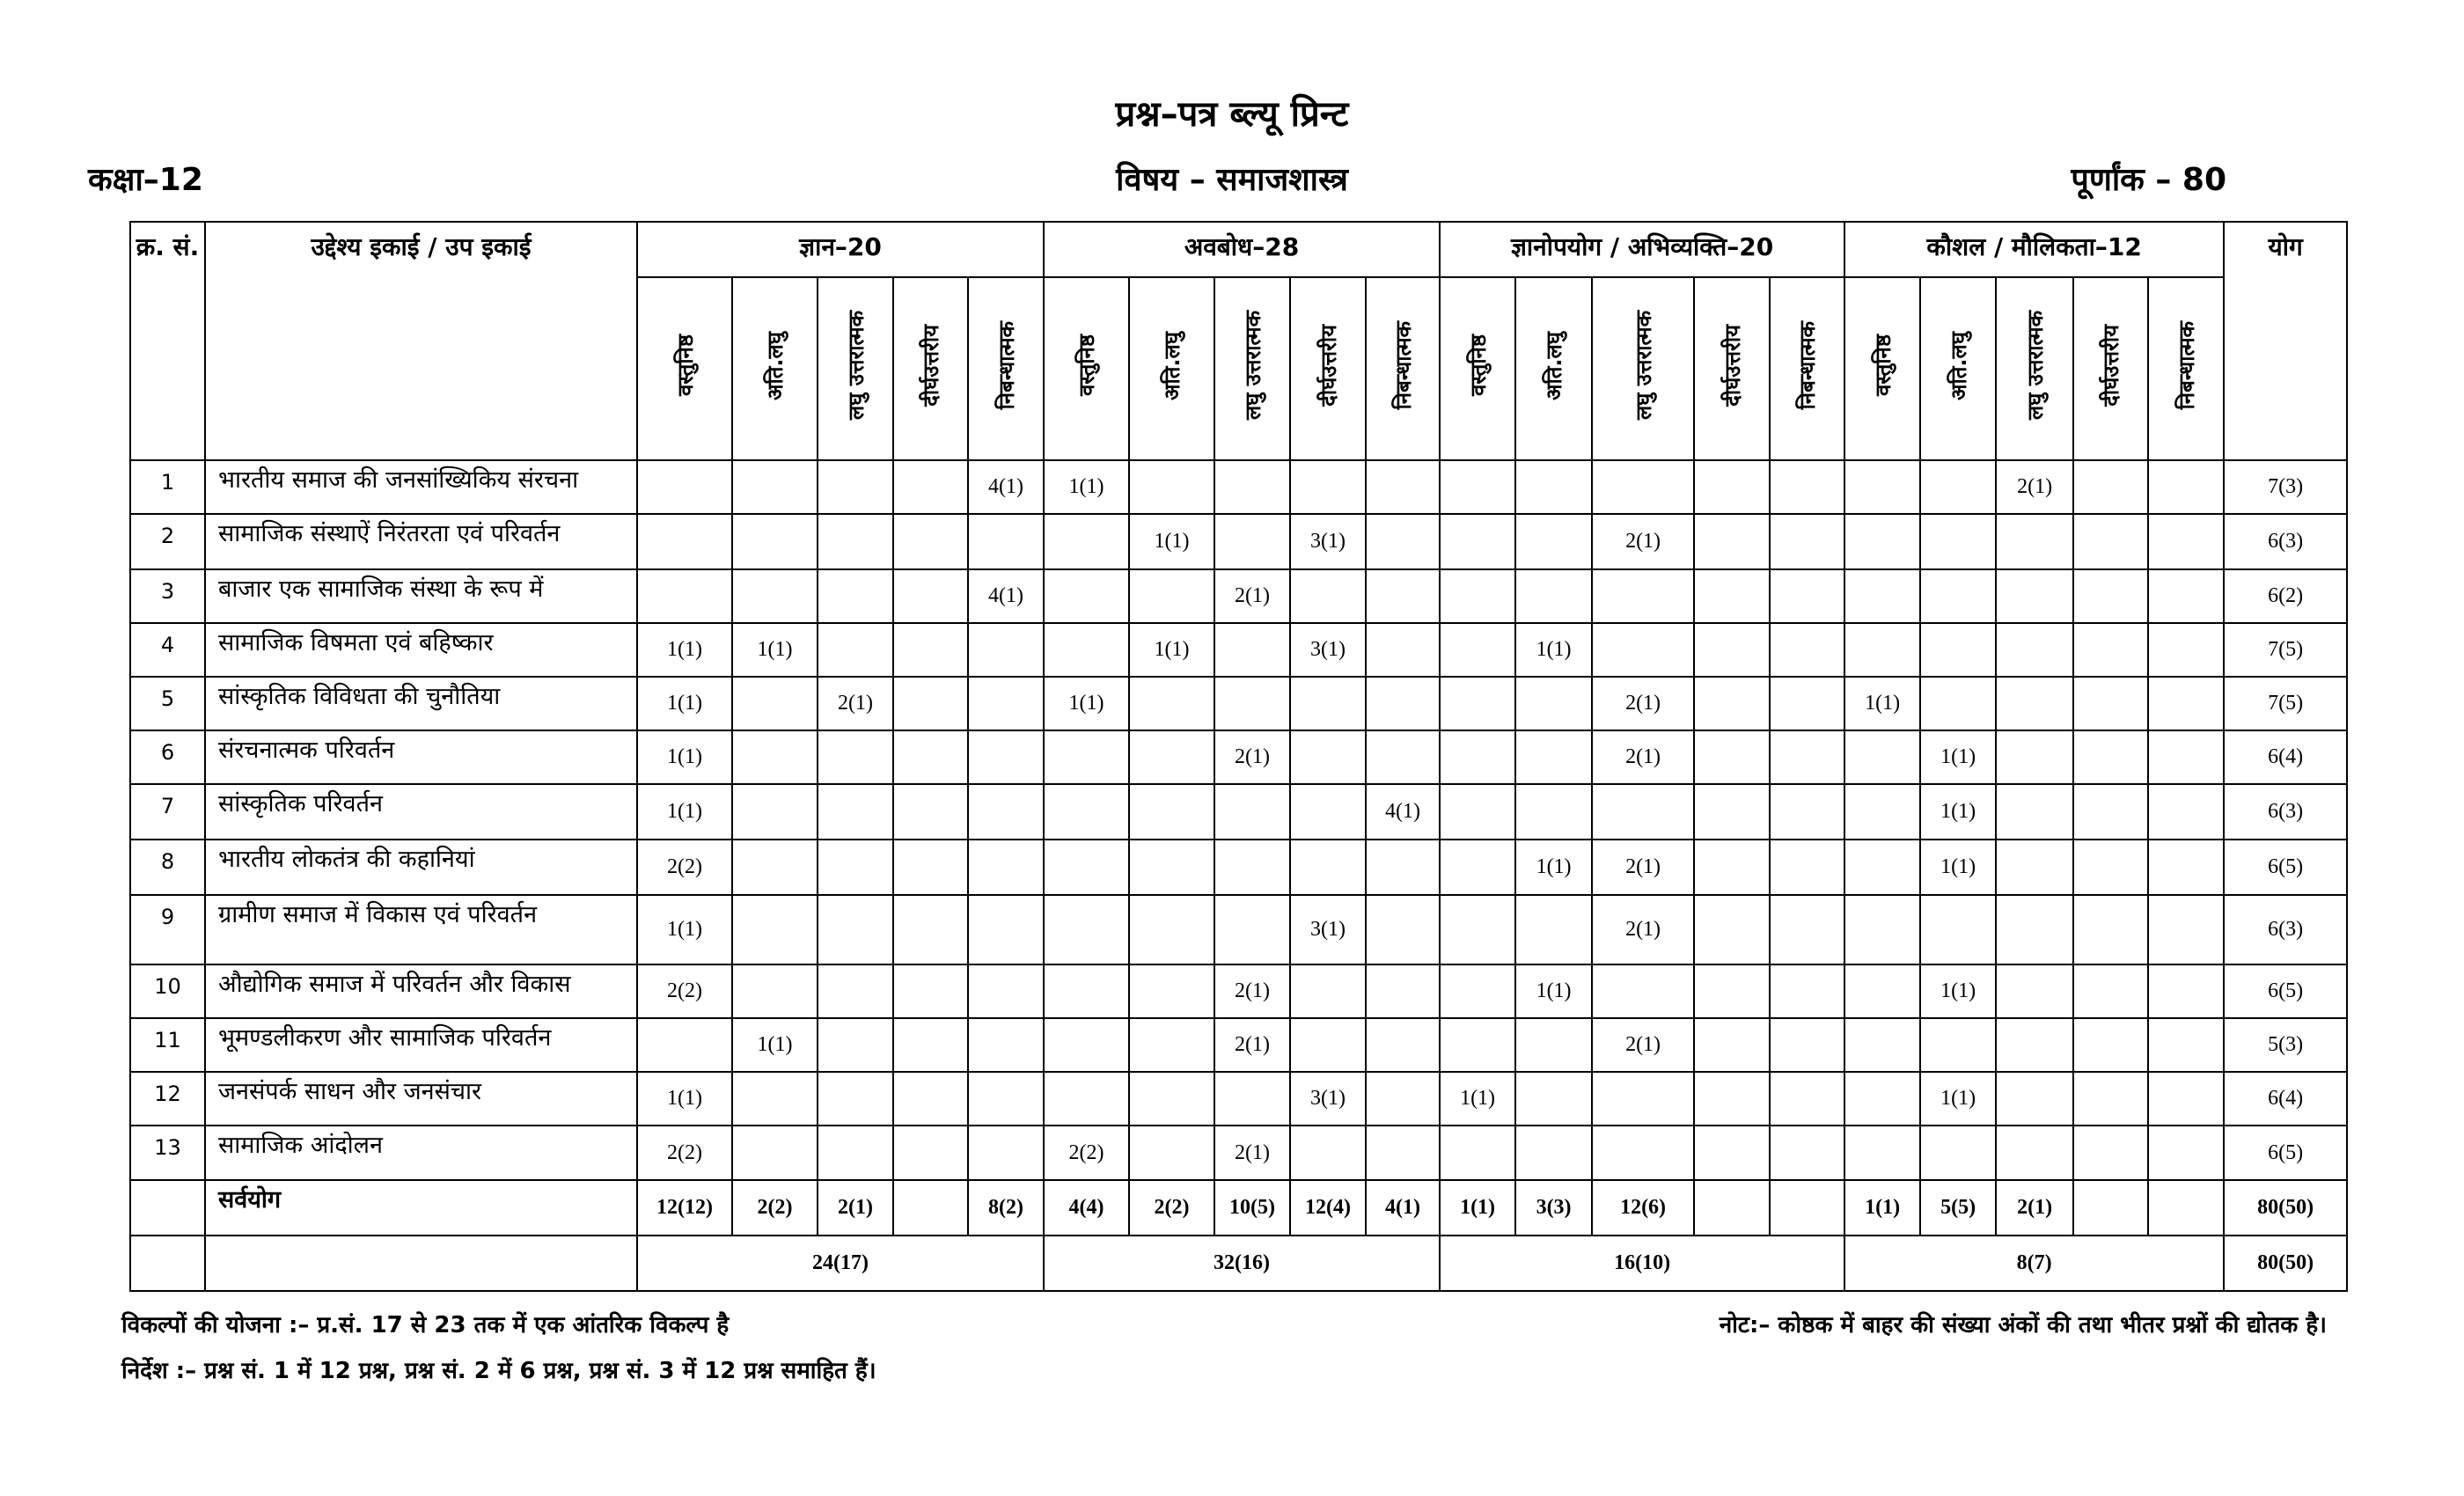  I want to click on serial-number: 11, so click(168, 1045).